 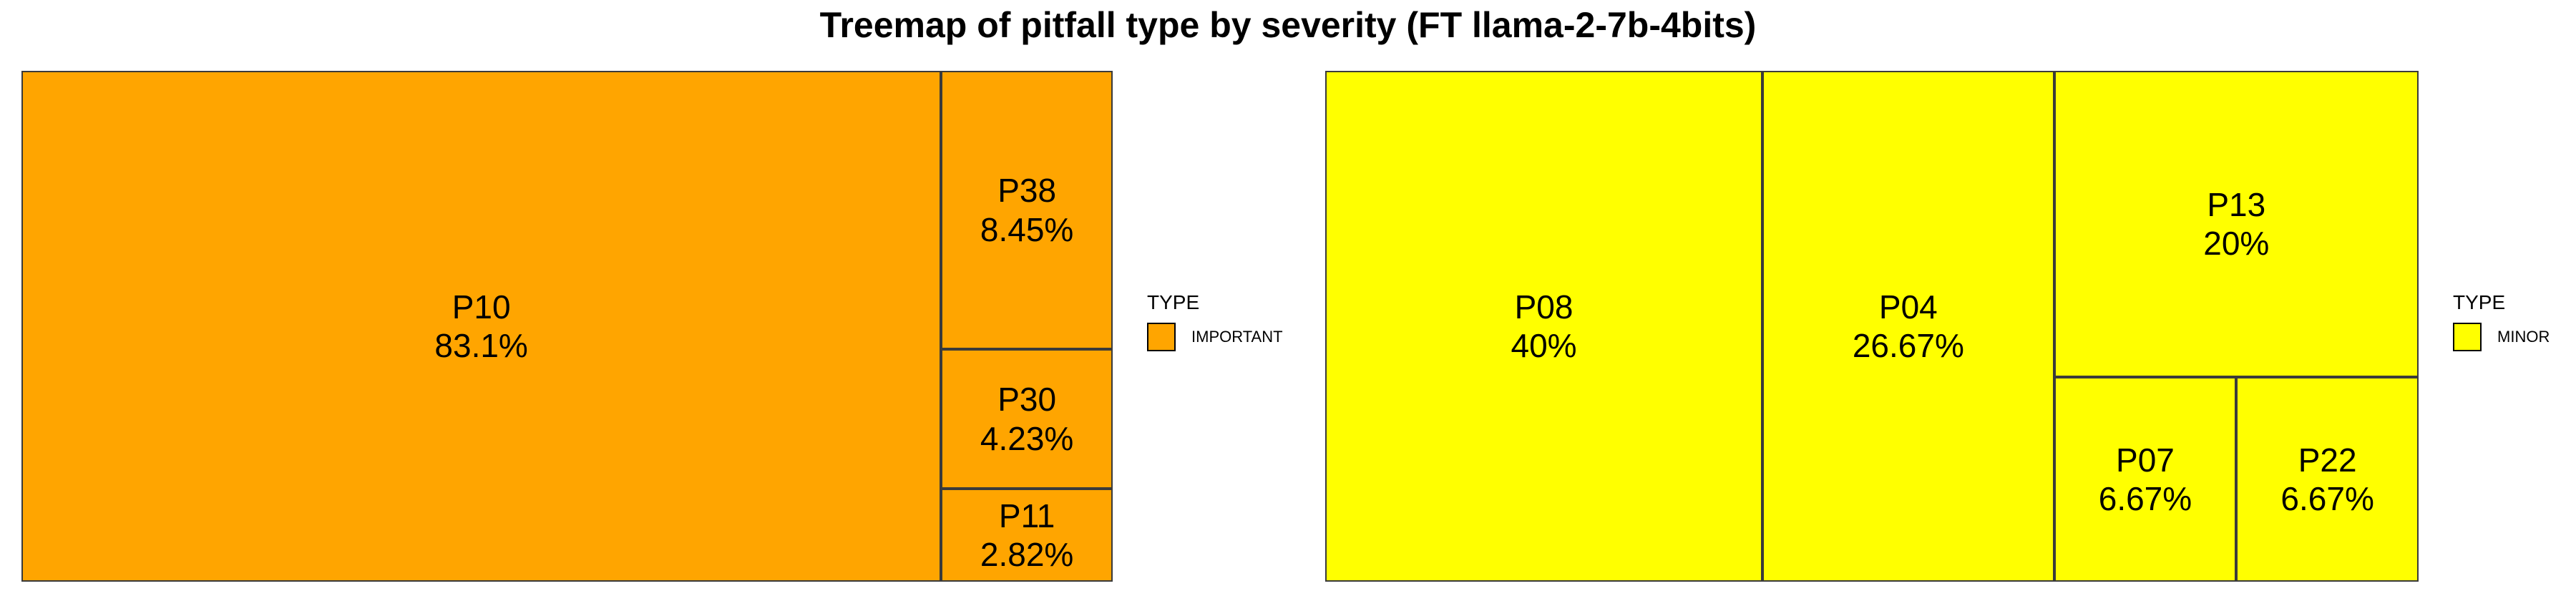 What do you see at coordinates (1027, 400) in the screenshot?
I see `tile-name-label: P30` at bounding box center [1027, 400].